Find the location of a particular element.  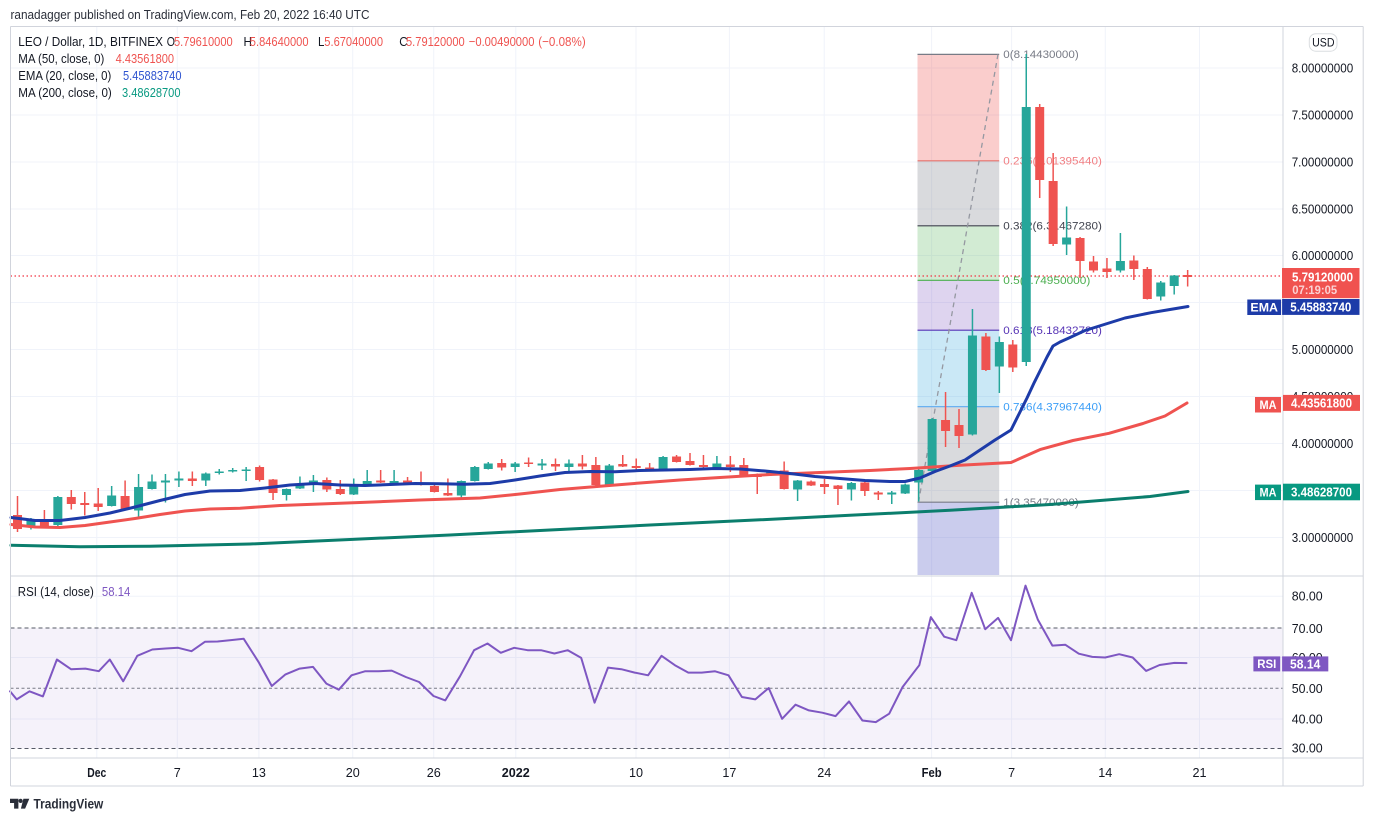

svg-text: L is located at coordinates (321, 41).